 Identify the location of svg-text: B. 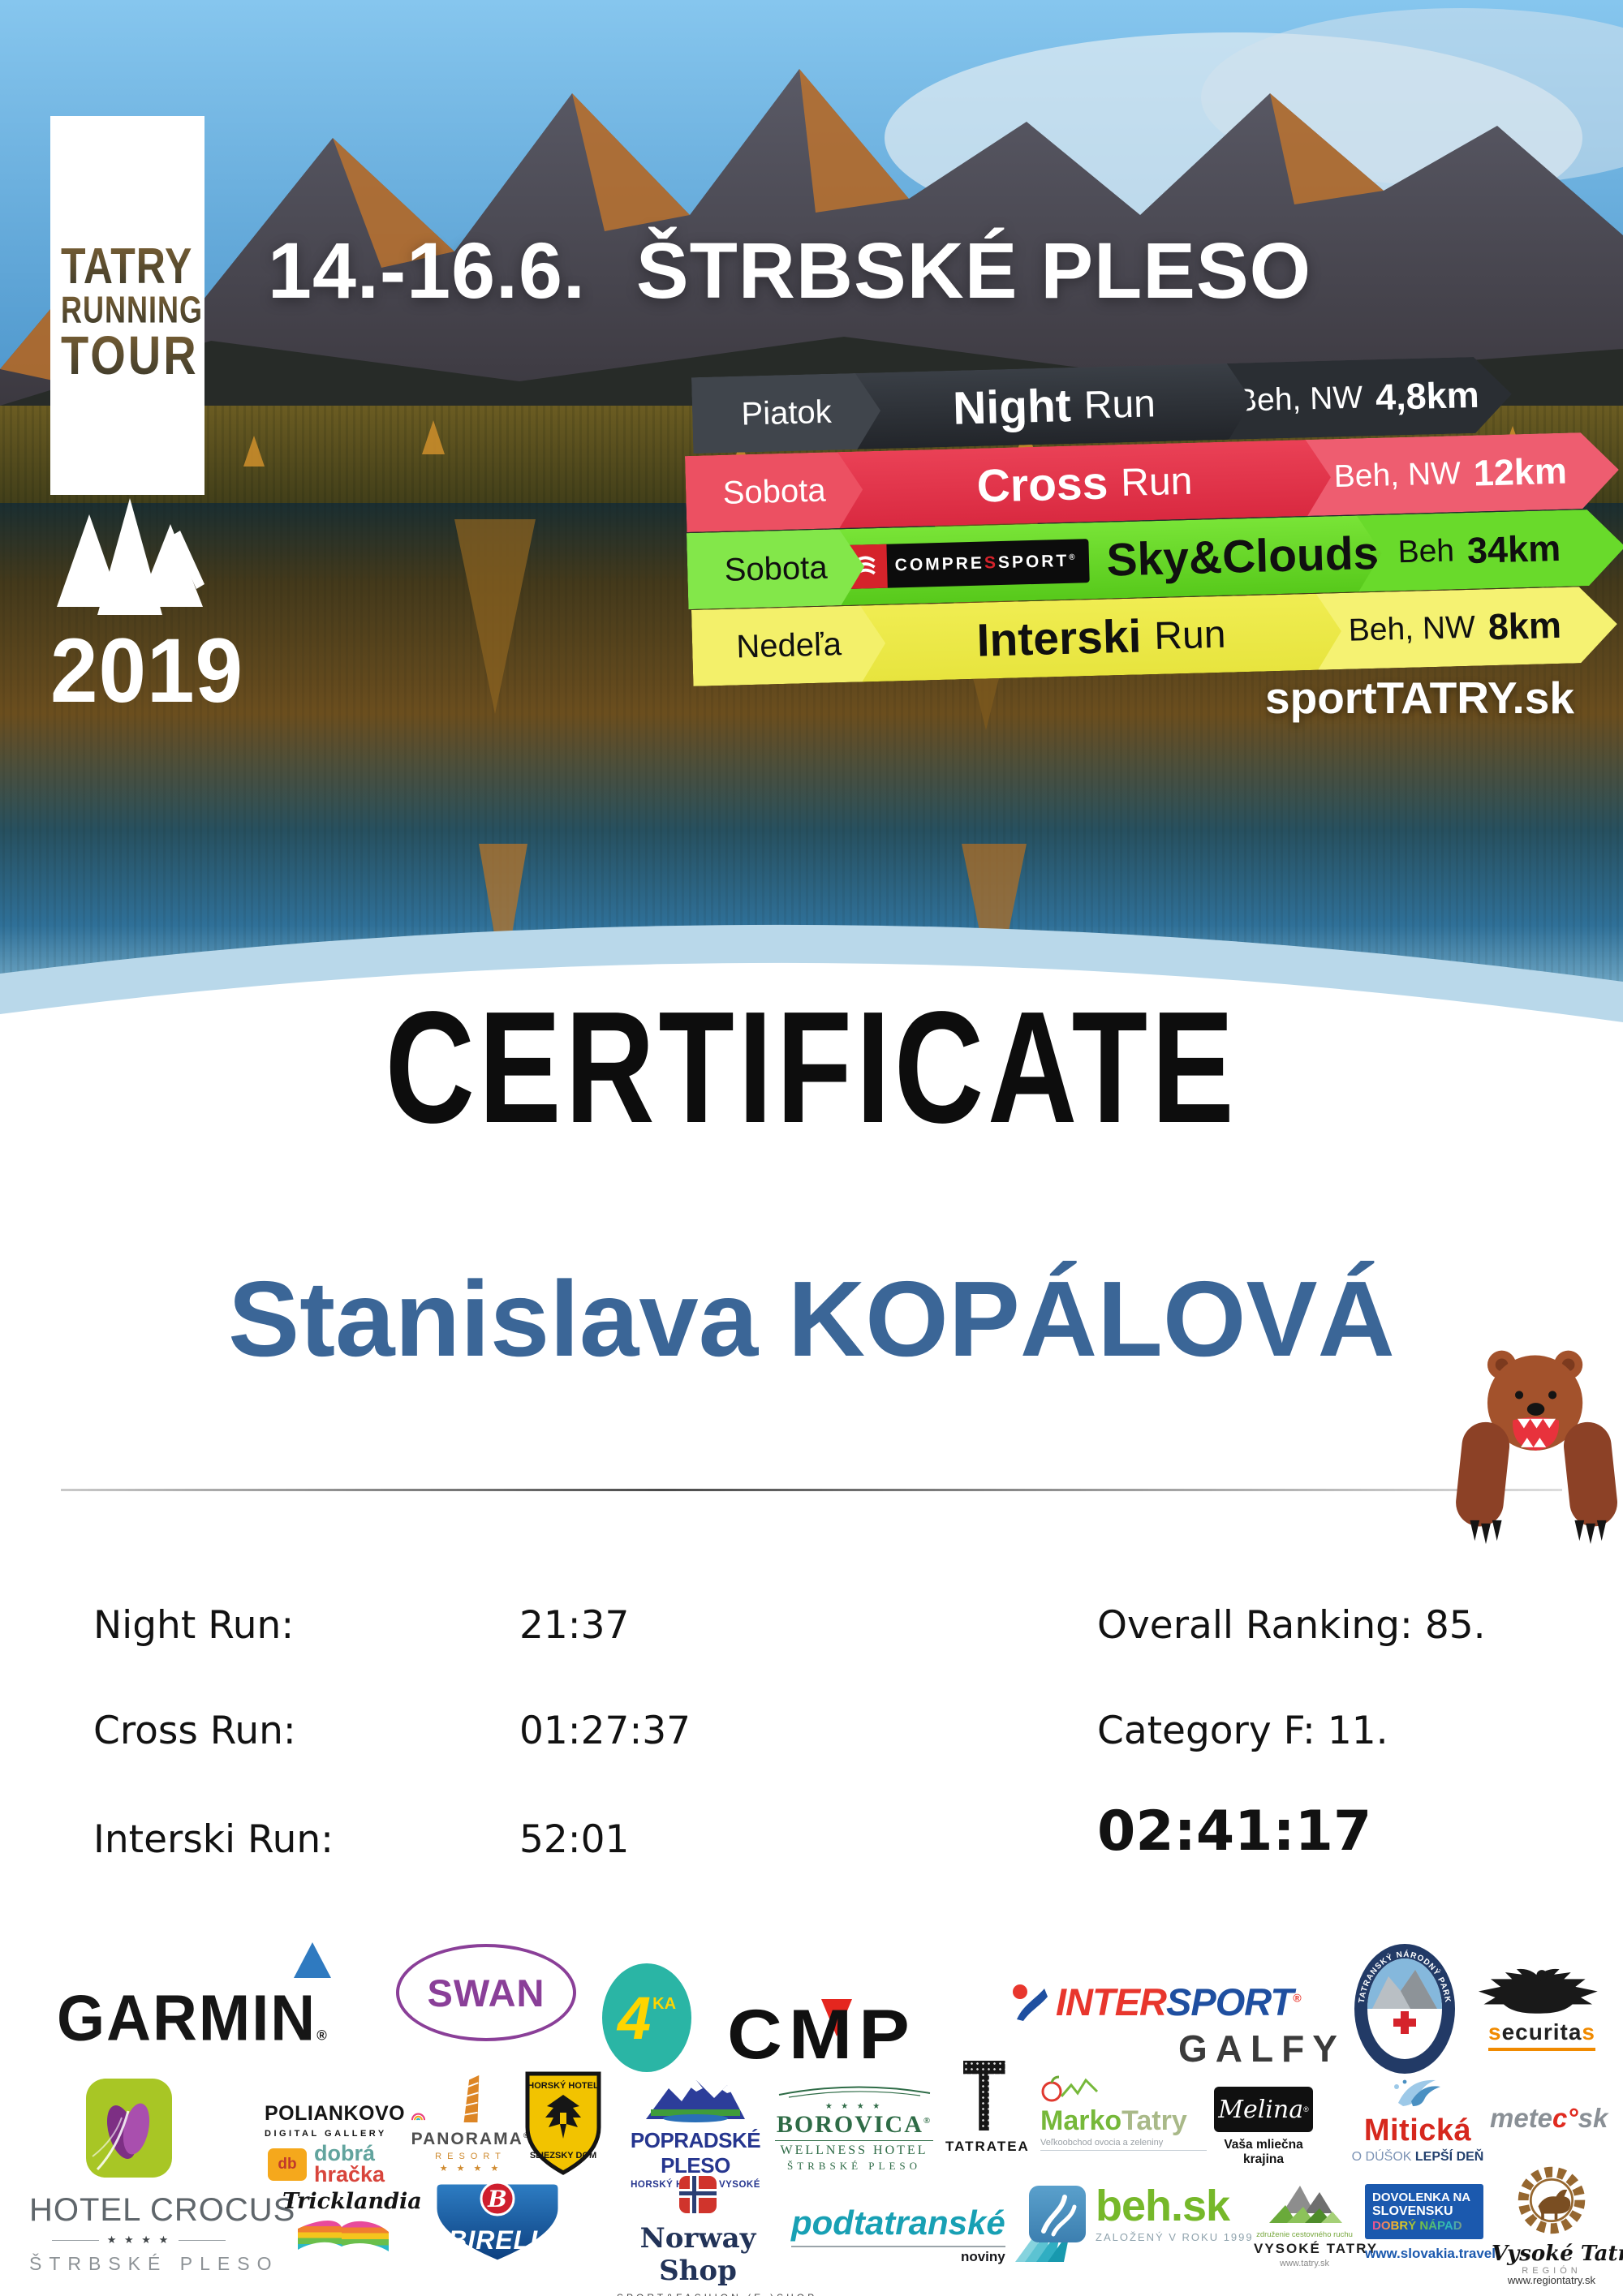
(497, 2199).